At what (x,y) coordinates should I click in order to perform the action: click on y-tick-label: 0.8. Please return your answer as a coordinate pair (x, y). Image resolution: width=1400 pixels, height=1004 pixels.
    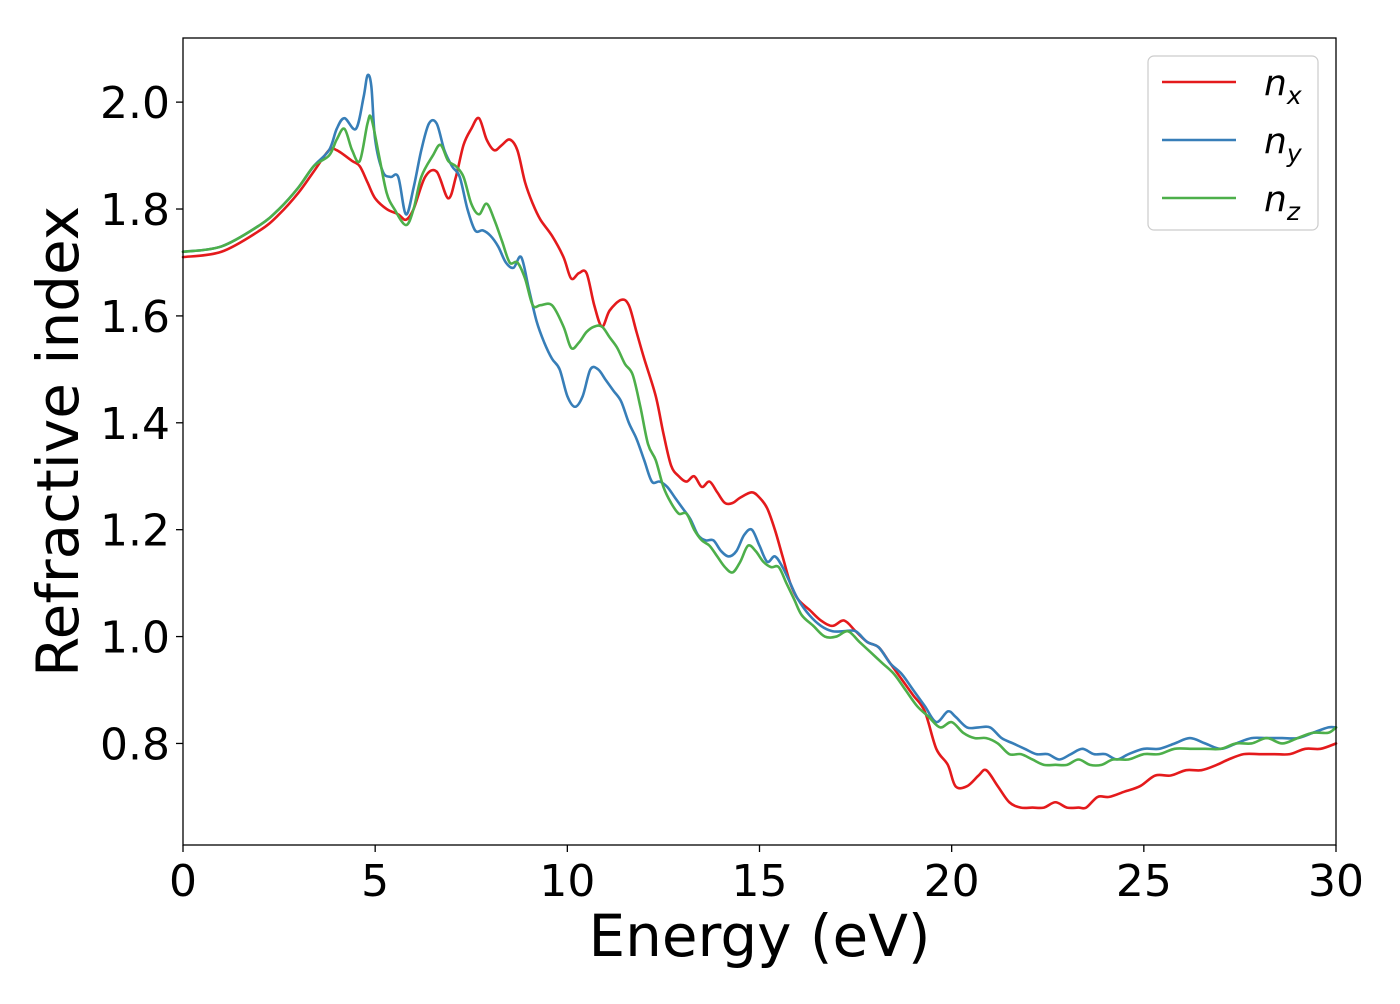
    Looking at the image, I should click on (135, 744).